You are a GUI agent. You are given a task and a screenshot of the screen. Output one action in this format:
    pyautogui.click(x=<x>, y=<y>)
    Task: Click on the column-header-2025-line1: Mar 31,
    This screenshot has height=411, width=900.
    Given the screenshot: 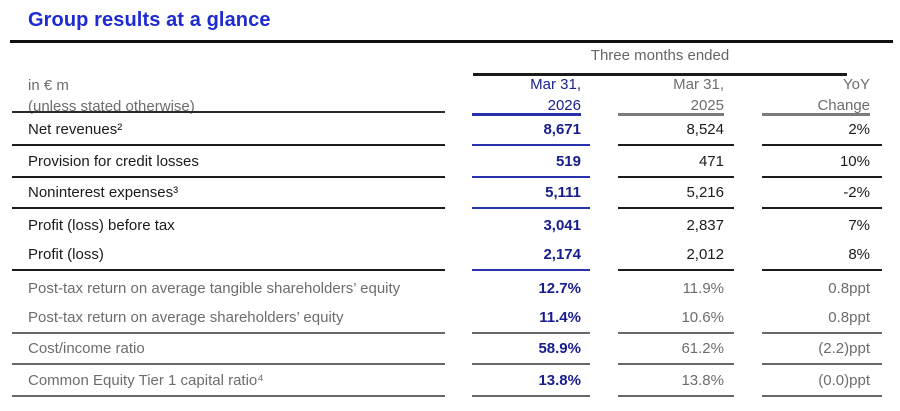 What is the action you would take?
    pyautogui.click(x=698, y=84)
    